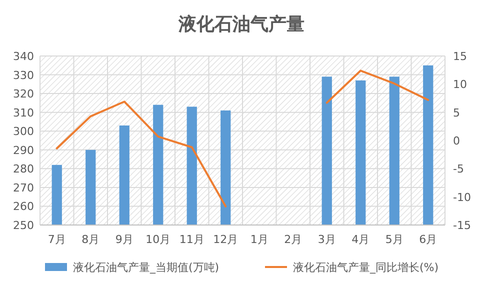 This screenshot has width=483, height=291. Describe the element at coordinates (366, 267) in the screenshot. I see `legend-label: 液化石油气产量_同比增长(%)` at that location.